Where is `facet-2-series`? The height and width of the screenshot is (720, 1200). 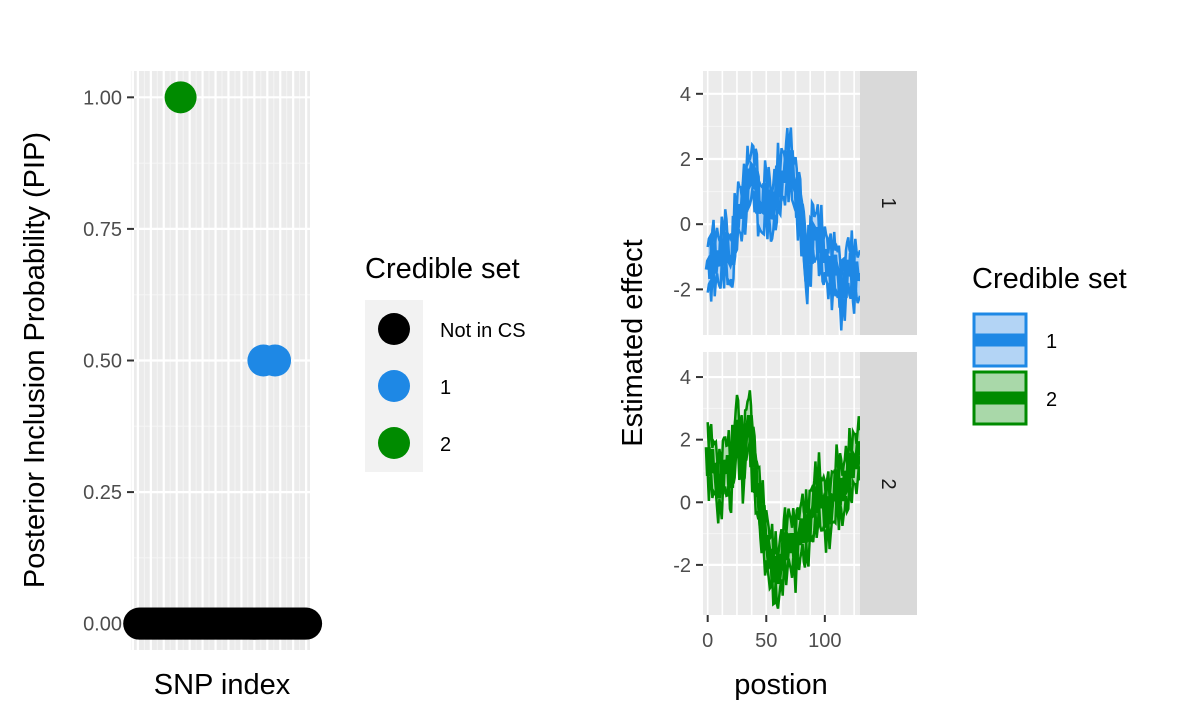
facet-2-series is located at coordinates (783, 499).